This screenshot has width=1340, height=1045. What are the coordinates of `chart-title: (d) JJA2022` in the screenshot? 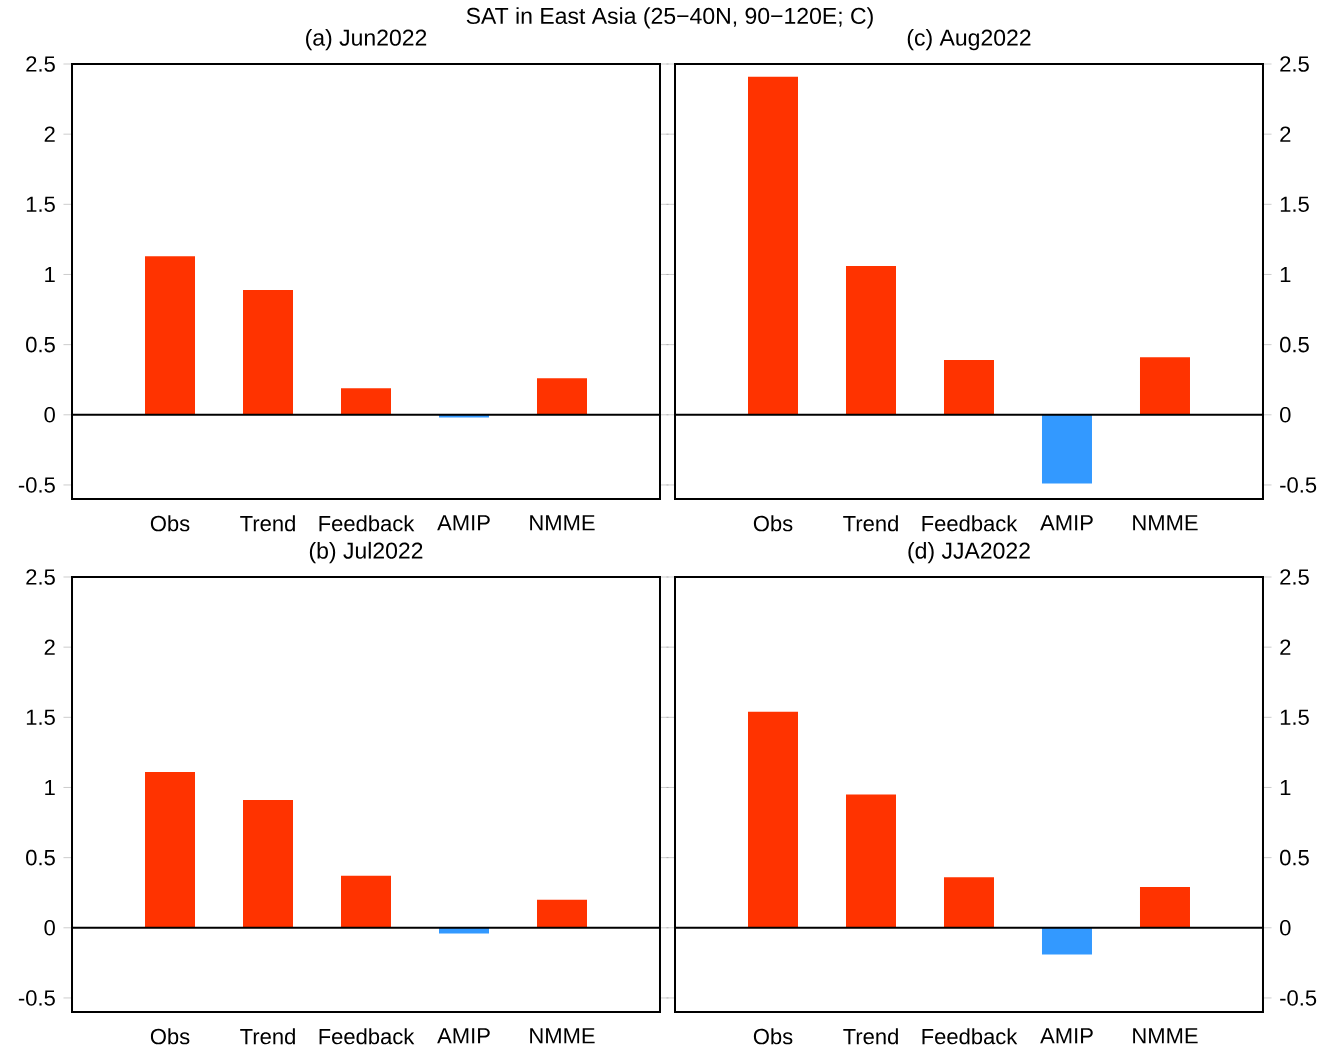 It's located at (969, 552).